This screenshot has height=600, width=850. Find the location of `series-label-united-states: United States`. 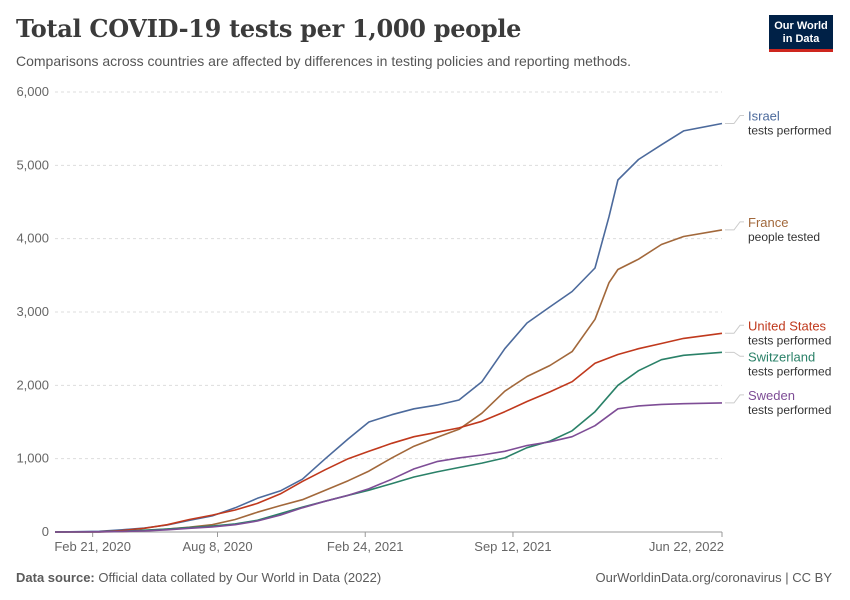

series-label-united-states: United States is located at coordinates (787, 325).